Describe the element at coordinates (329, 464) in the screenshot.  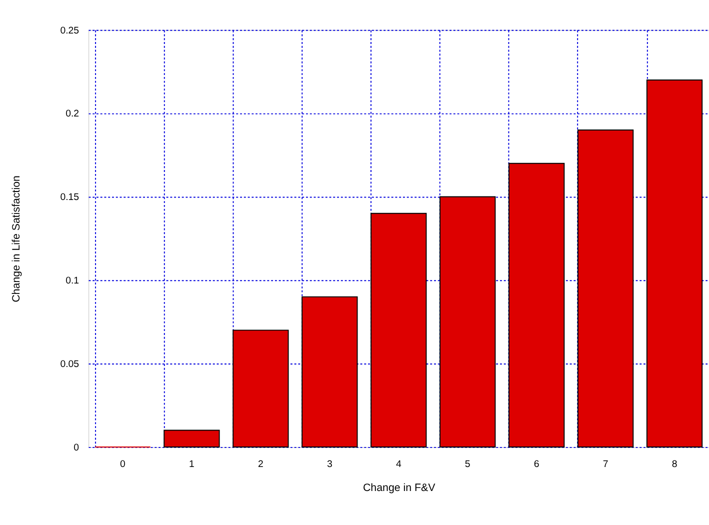
I see `x-tick-label: 3` at that location.